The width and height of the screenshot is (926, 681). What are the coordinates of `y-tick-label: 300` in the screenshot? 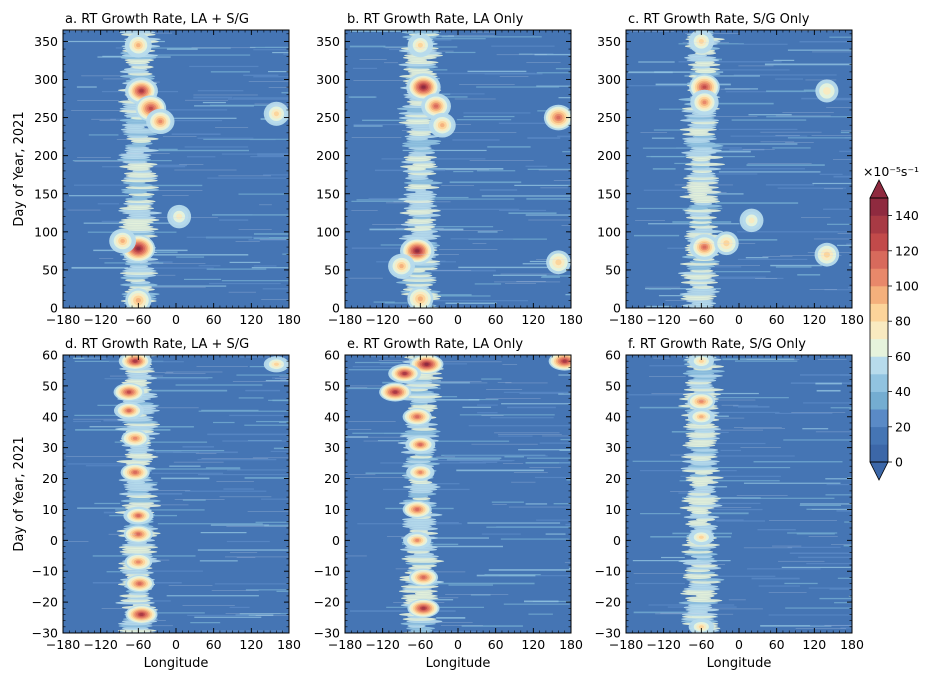 It's located at (328, 79).